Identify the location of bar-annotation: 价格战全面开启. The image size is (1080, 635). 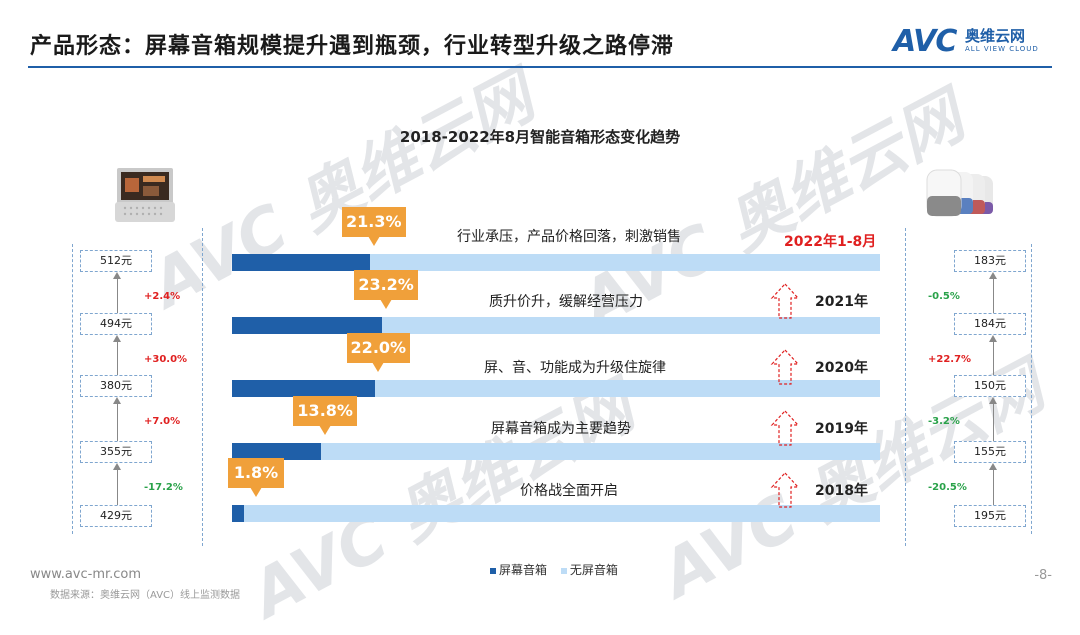
(569, 491).